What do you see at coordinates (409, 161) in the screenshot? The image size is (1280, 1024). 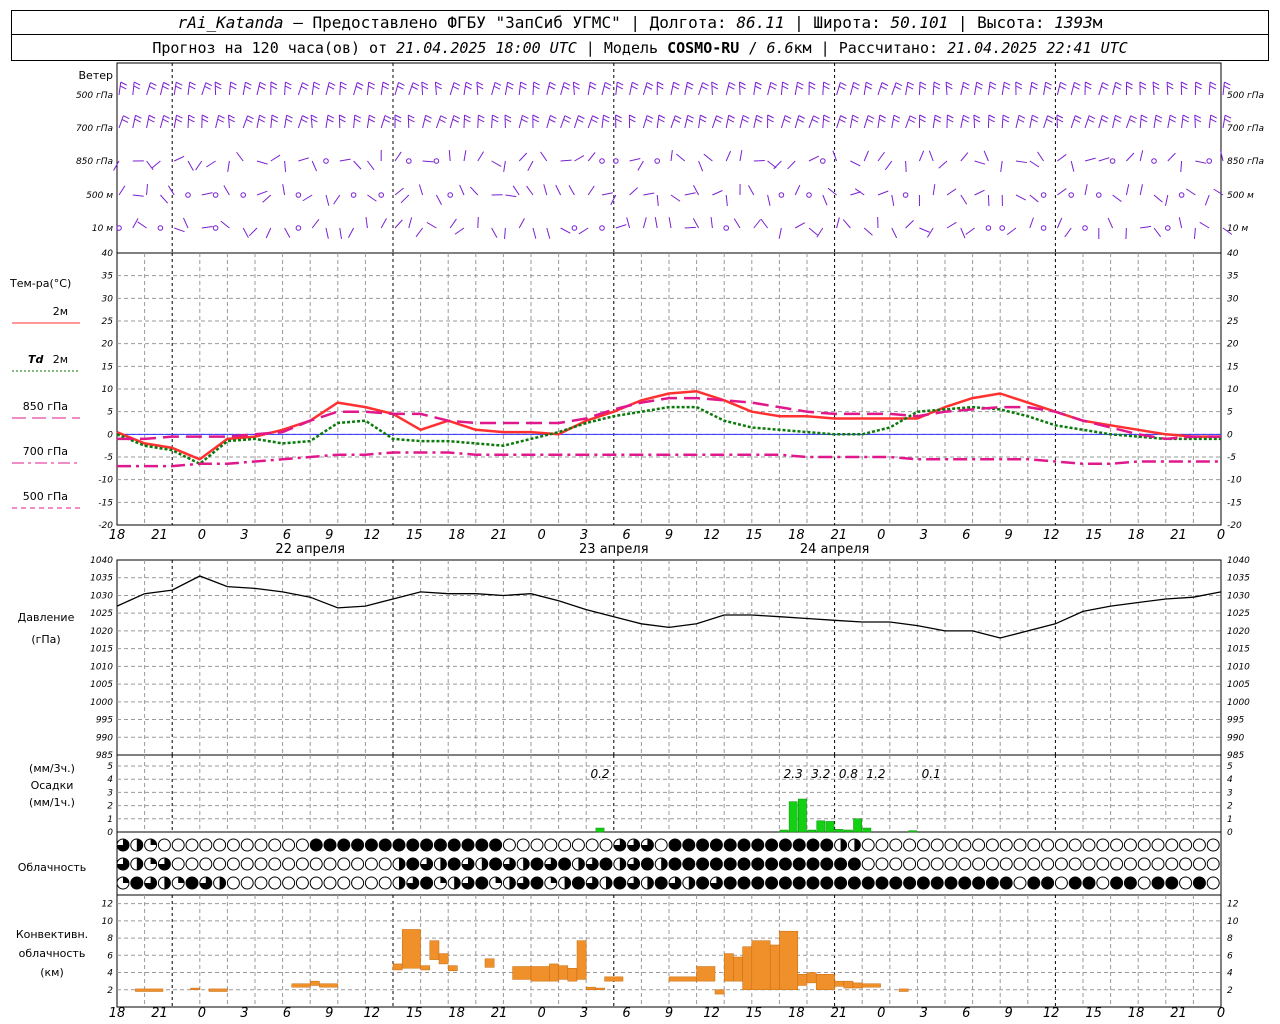 I see `calm-marker` at bounding box center [409, 161].